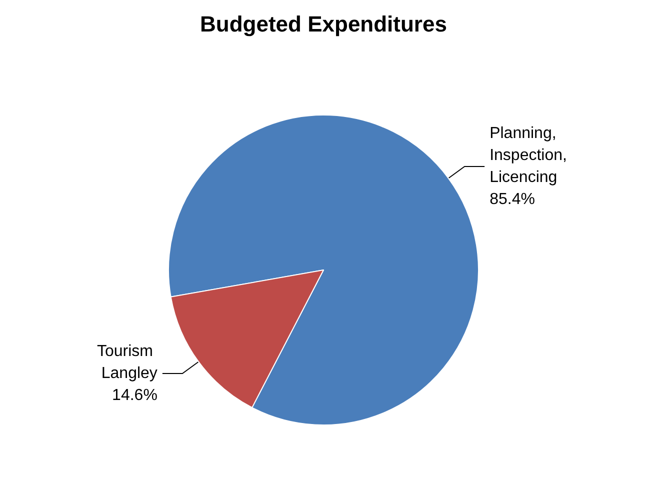  What do you see at coordinates (323, 24) in the screenshot?
I see `chart-title: Budgeted Expenditures` at bounding box center [323, 24].